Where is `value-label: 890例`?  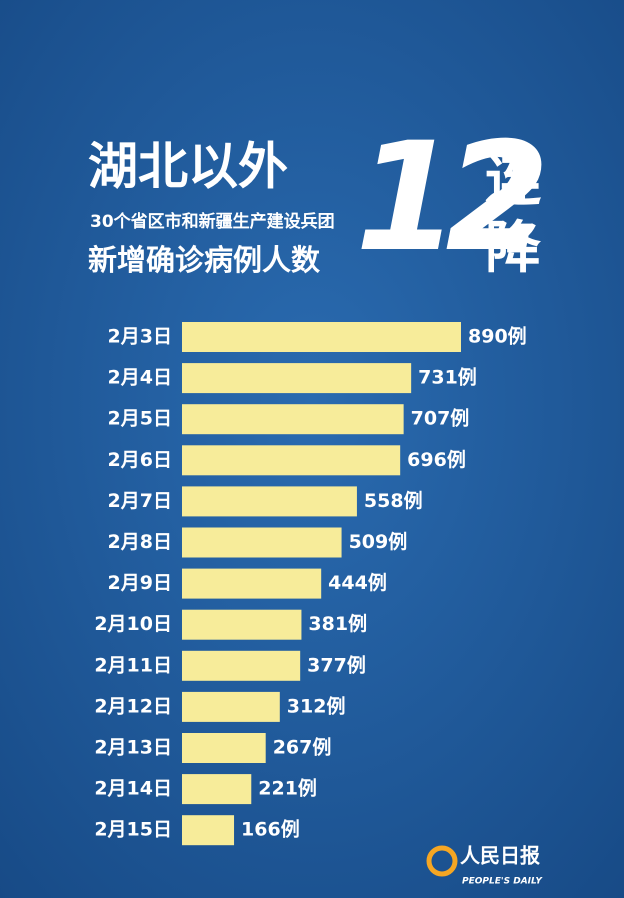 value-label: 890例 is located at coordinates (497, 336).